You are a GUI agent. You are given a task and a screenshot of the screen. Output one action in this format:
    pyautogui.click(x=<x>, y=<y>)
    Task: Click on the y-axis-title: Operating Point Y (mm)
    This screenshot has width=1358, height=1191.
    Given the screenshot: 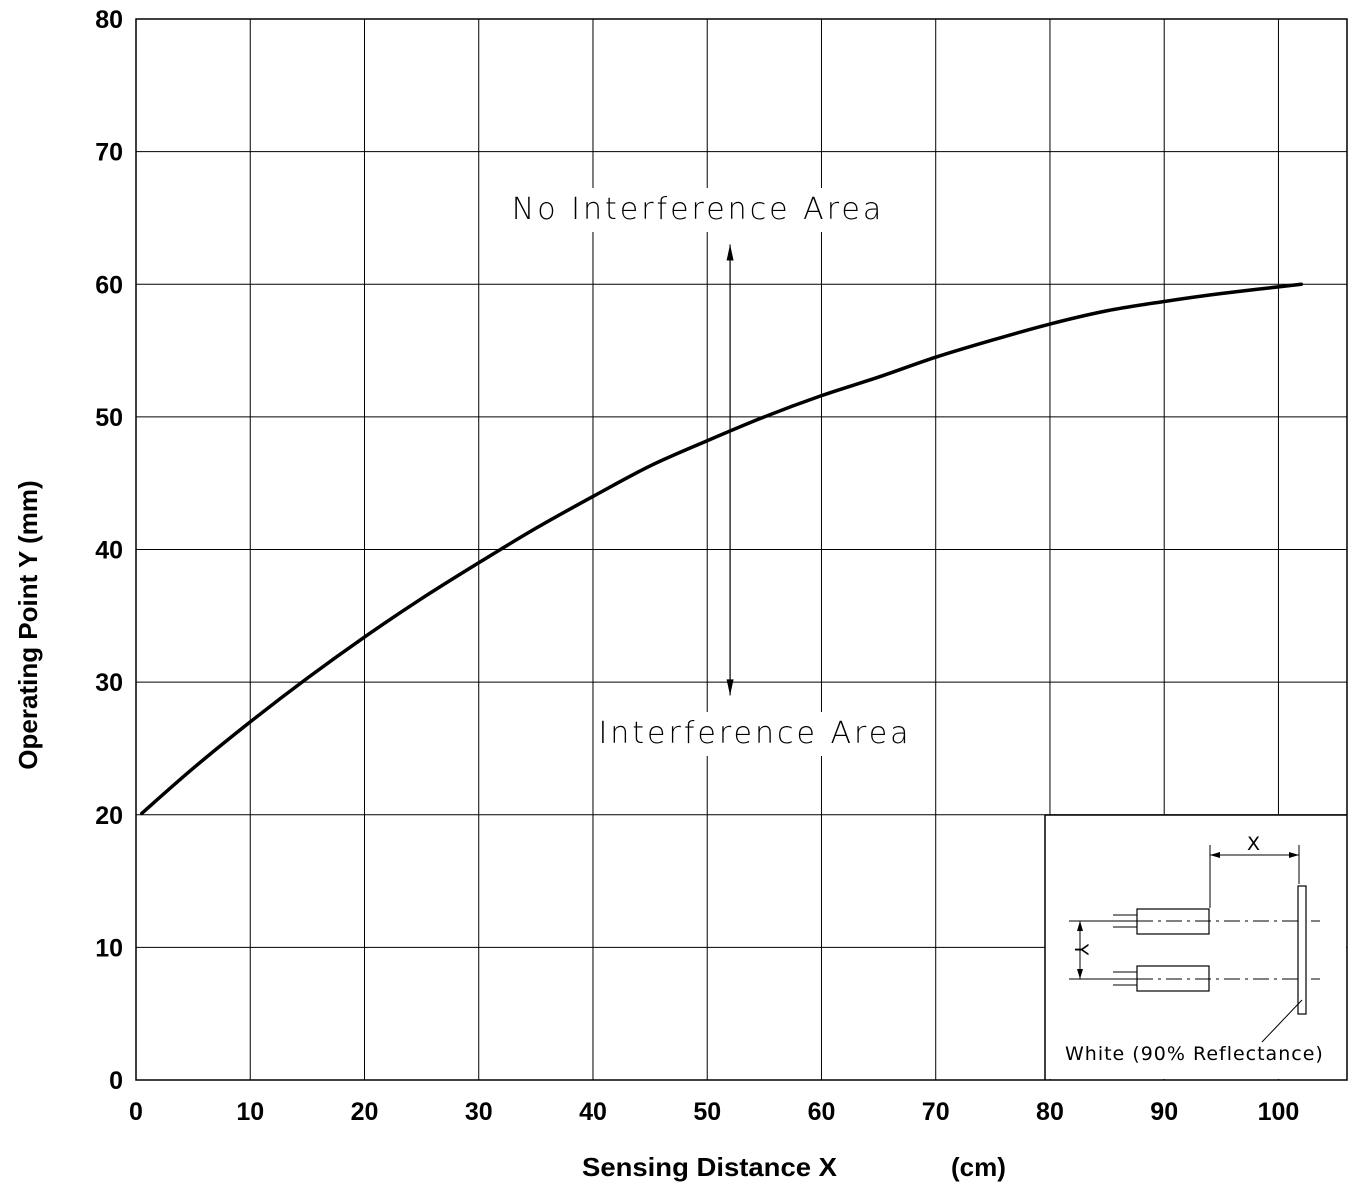 What is the action you would take?
    pyautogui.click(x=28, y=624)
    